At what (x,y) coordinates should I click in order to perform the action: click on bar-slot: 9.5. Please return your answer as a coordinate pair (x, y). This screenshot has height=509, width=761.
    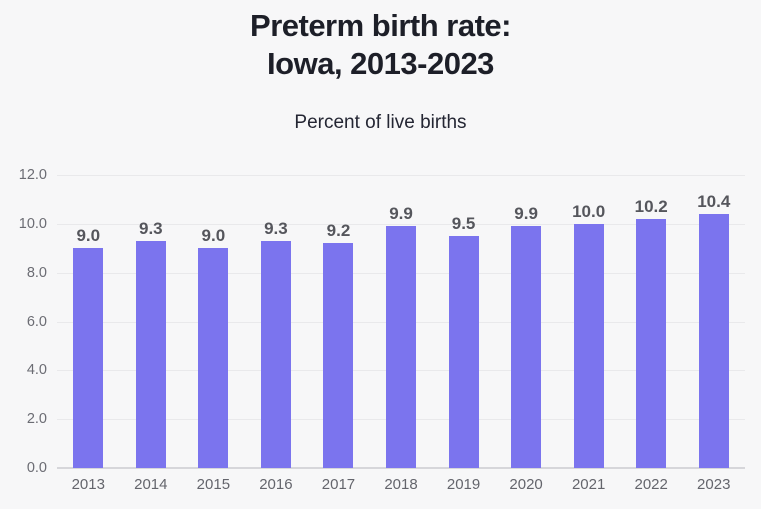
    Looking at the image, I should click on (463, 341).